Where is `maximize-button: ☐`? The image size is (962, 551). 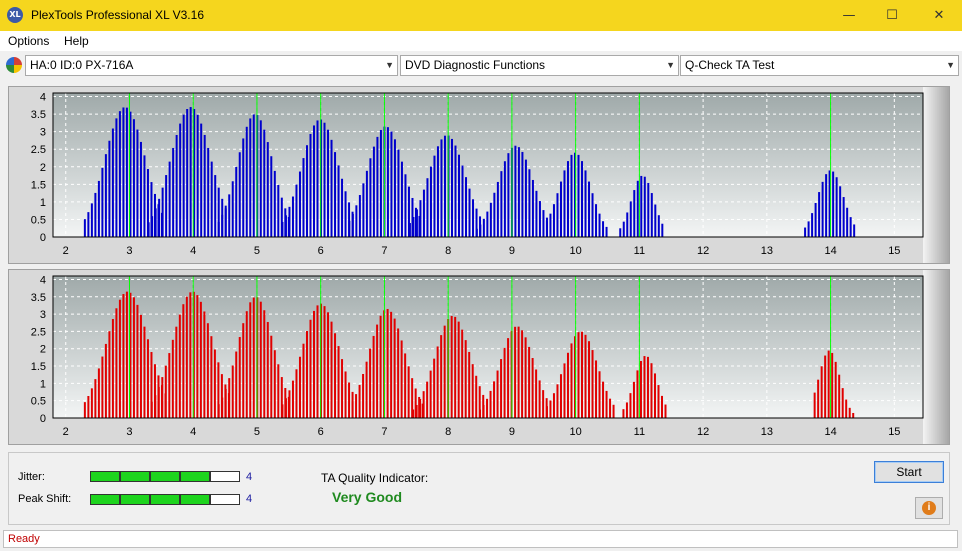 maximize-button: ☐ is located at coordinates (892, 15).